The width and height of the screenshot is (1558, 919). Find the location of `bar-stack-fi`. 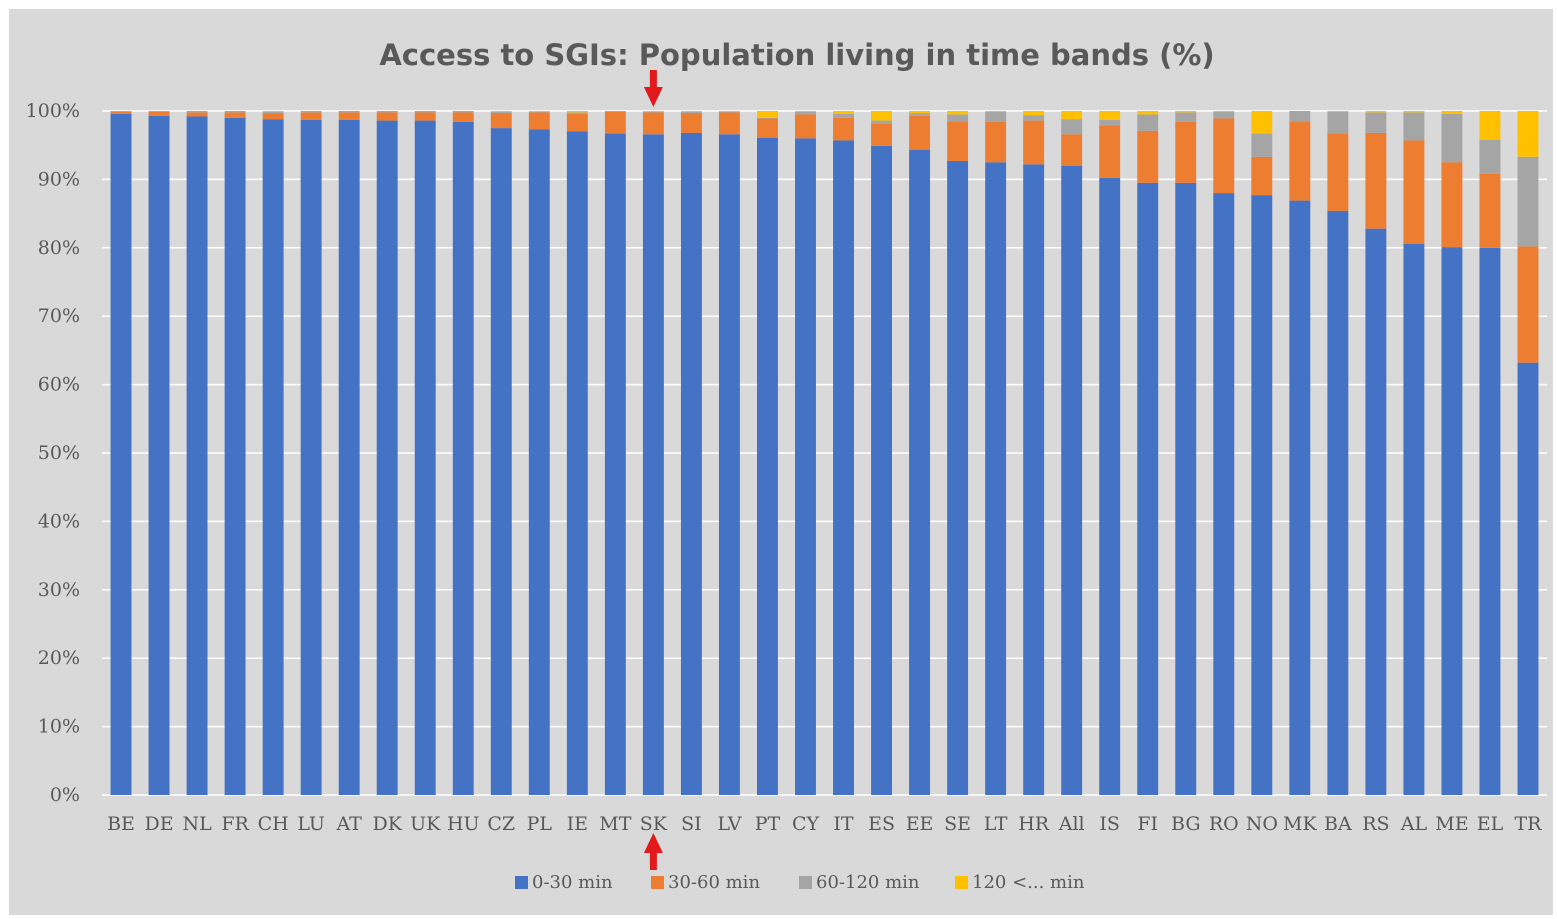

bar-stack-fi is located at coordinates (1148, 453).